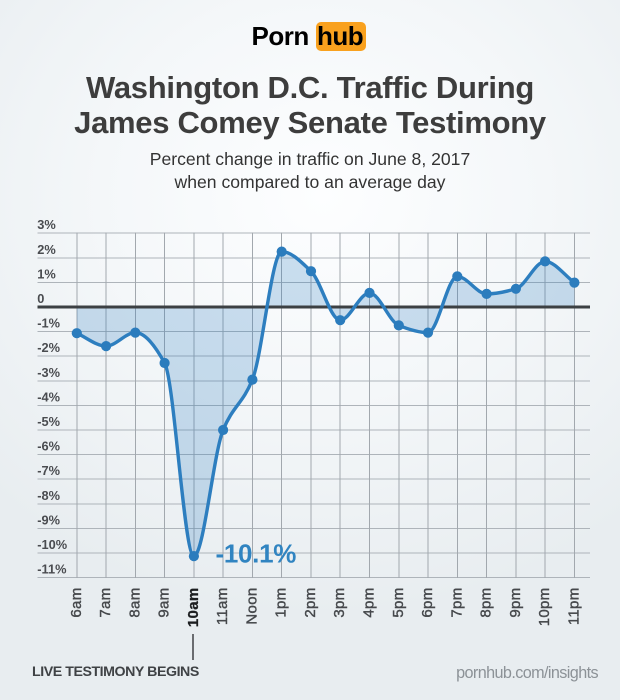 The image size is (620, 700). I want to click on svg-text: -9%, so click(48, 519).